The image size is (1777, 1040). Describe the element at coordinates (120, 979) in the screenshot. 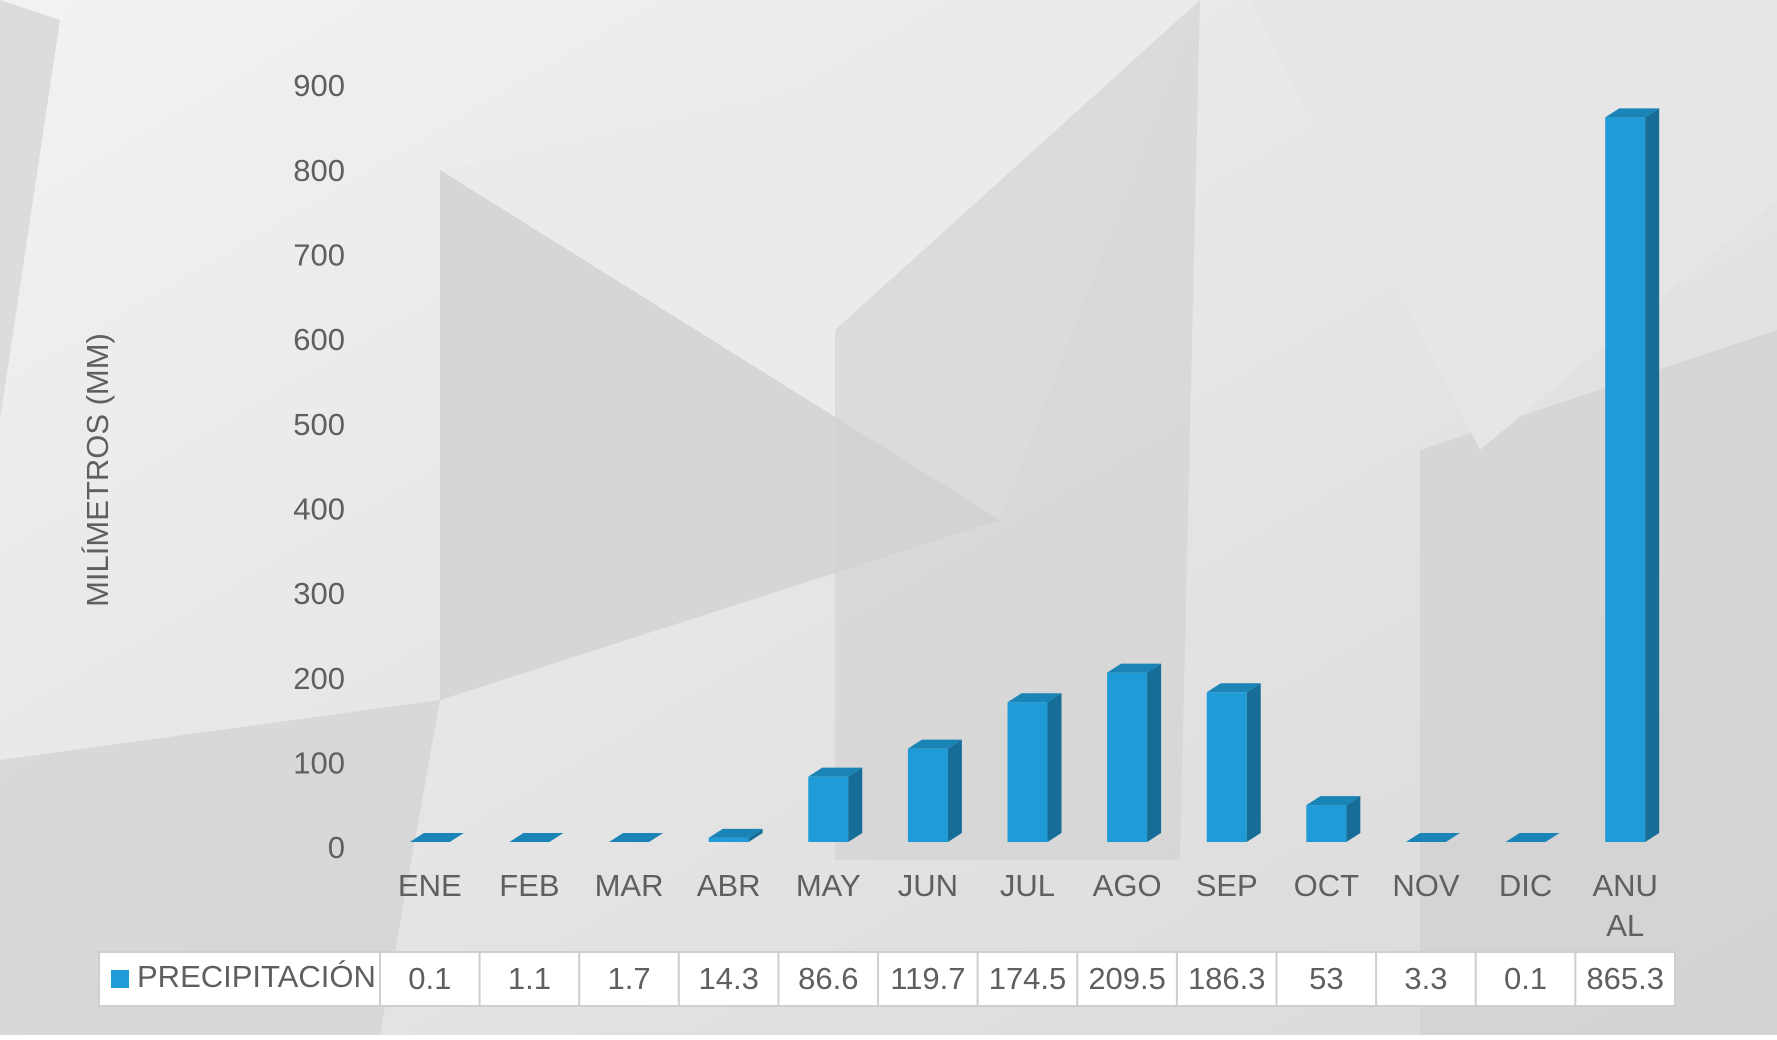

I see `legend-key` at that location.